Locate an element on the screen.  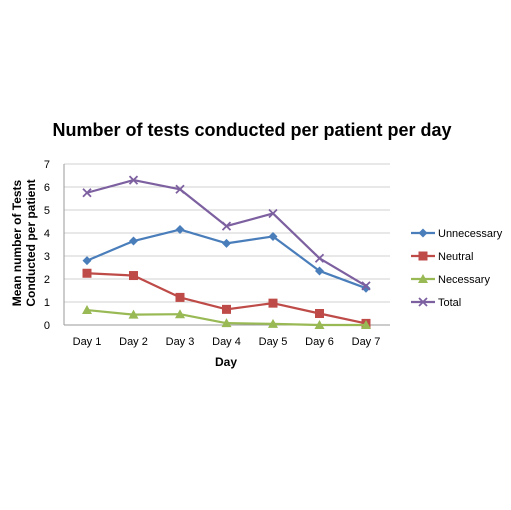
legend-item-unnecessary: Unnecessary is located at coordinates (457, 234).